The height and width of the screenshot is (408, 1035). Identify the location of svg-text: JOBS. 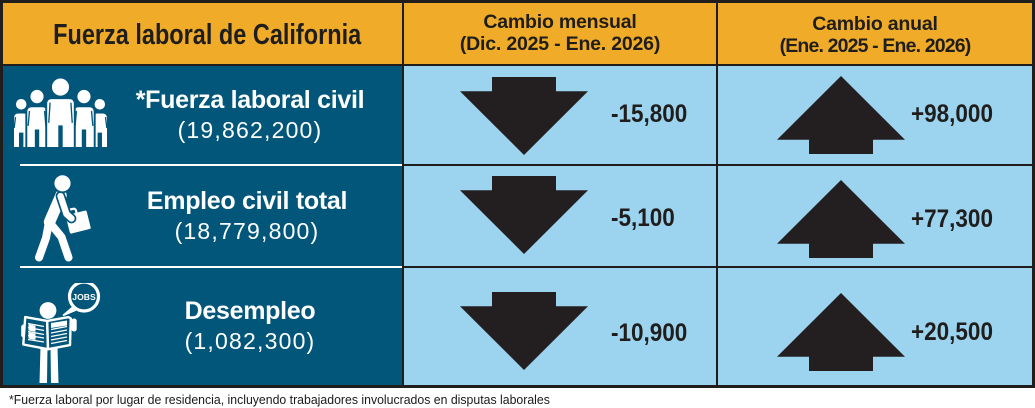
(84, 297).